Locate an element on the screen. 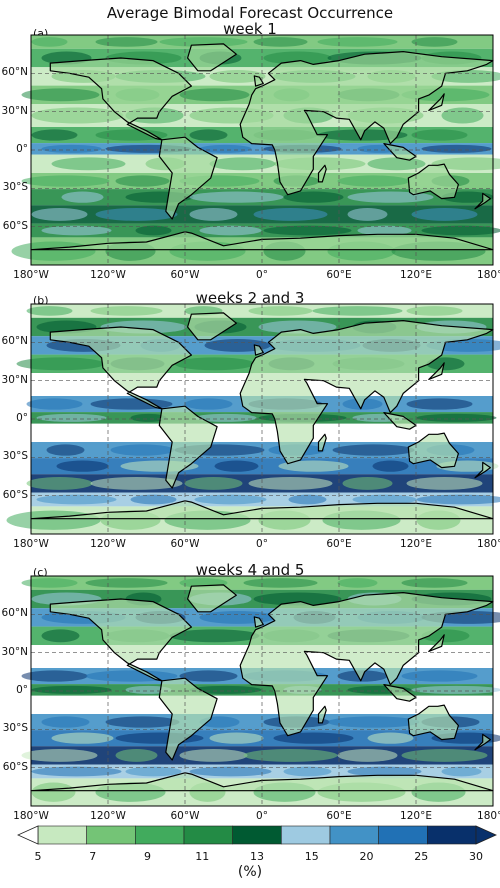 The image size is (500, 888). colorbar-tick-label: 9 is located at coordinates (147, 856).